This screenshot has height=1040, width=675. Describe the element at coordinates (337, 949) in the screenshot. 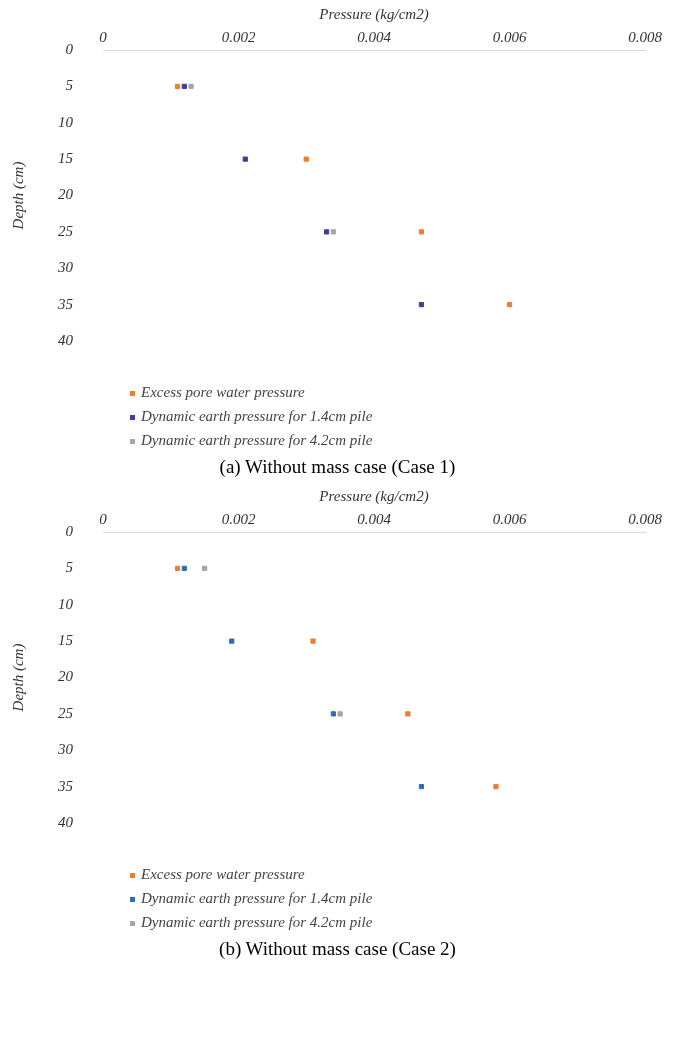

I see `text: (b) Without mass case (Case 2)` at that location.